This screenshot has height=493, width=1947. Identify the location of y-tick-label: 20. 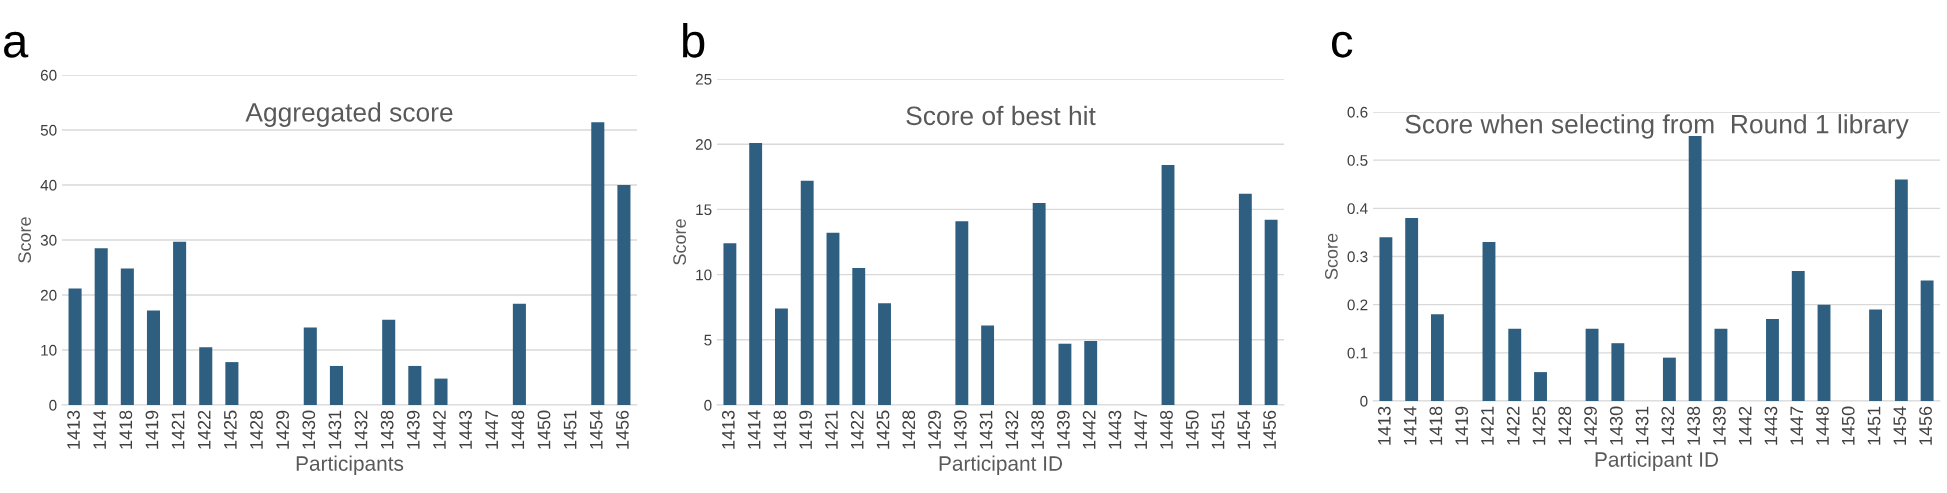
(703, 144).